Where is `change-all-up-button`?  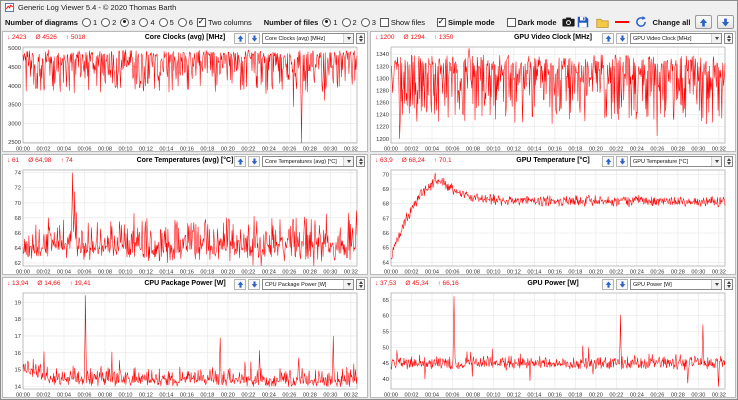
change-all-up-button is located at coordinates (704, 22).